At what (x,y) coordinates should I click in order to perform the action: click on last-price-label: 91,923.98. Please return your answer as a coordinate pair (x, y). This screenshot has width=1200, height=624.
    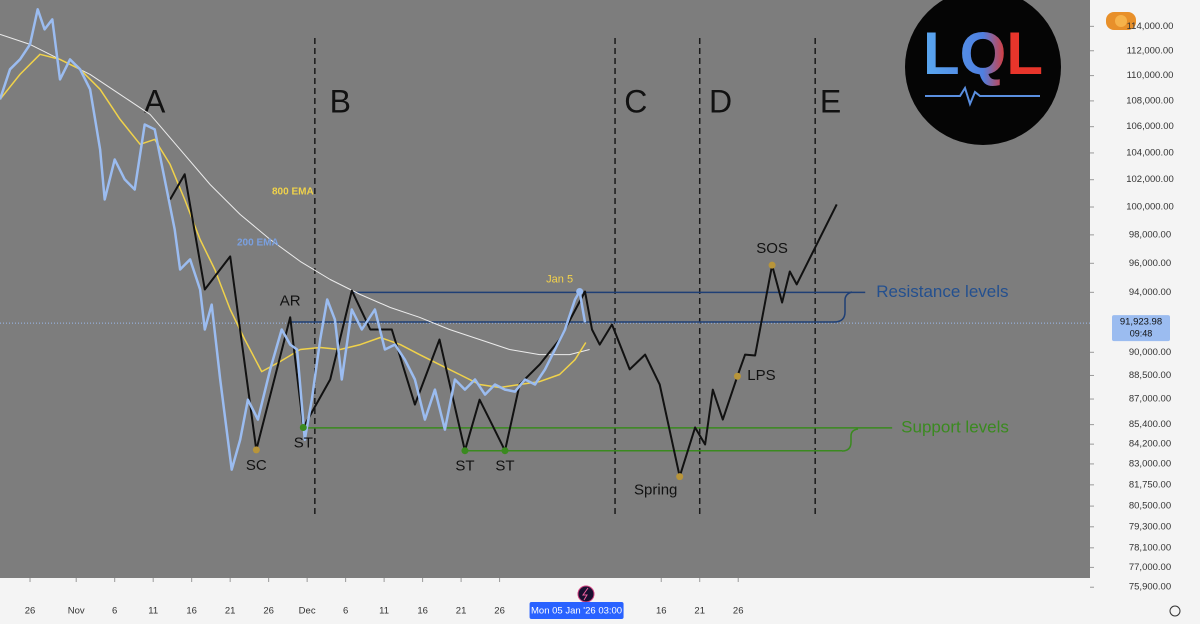
    Looking at the image, I should click on (1141, 322).